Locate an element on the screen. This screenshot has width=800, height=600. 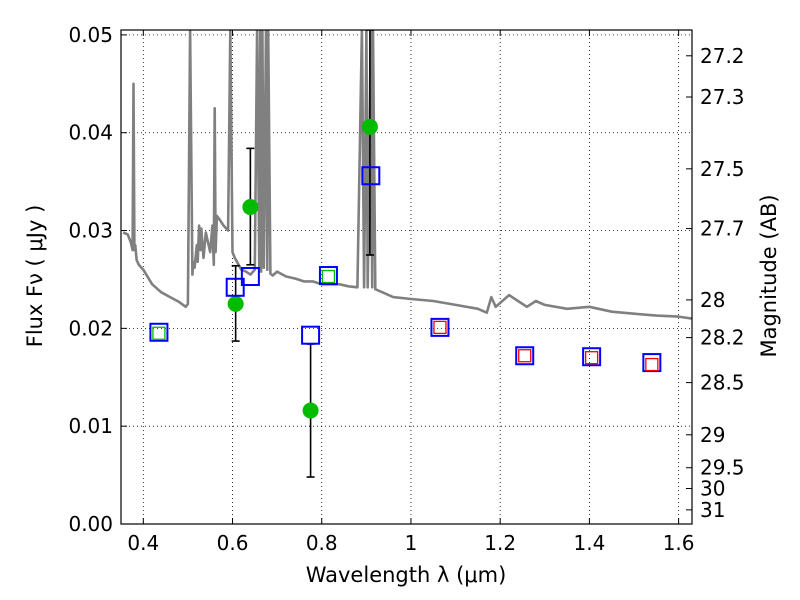
mag-tick-label: 27.3 is located at coordinates (722, 97).